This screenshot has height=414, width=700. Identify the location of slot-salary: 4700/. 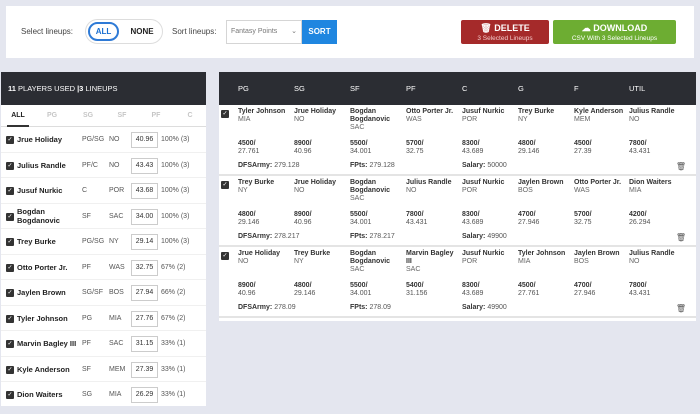
(583, 285).